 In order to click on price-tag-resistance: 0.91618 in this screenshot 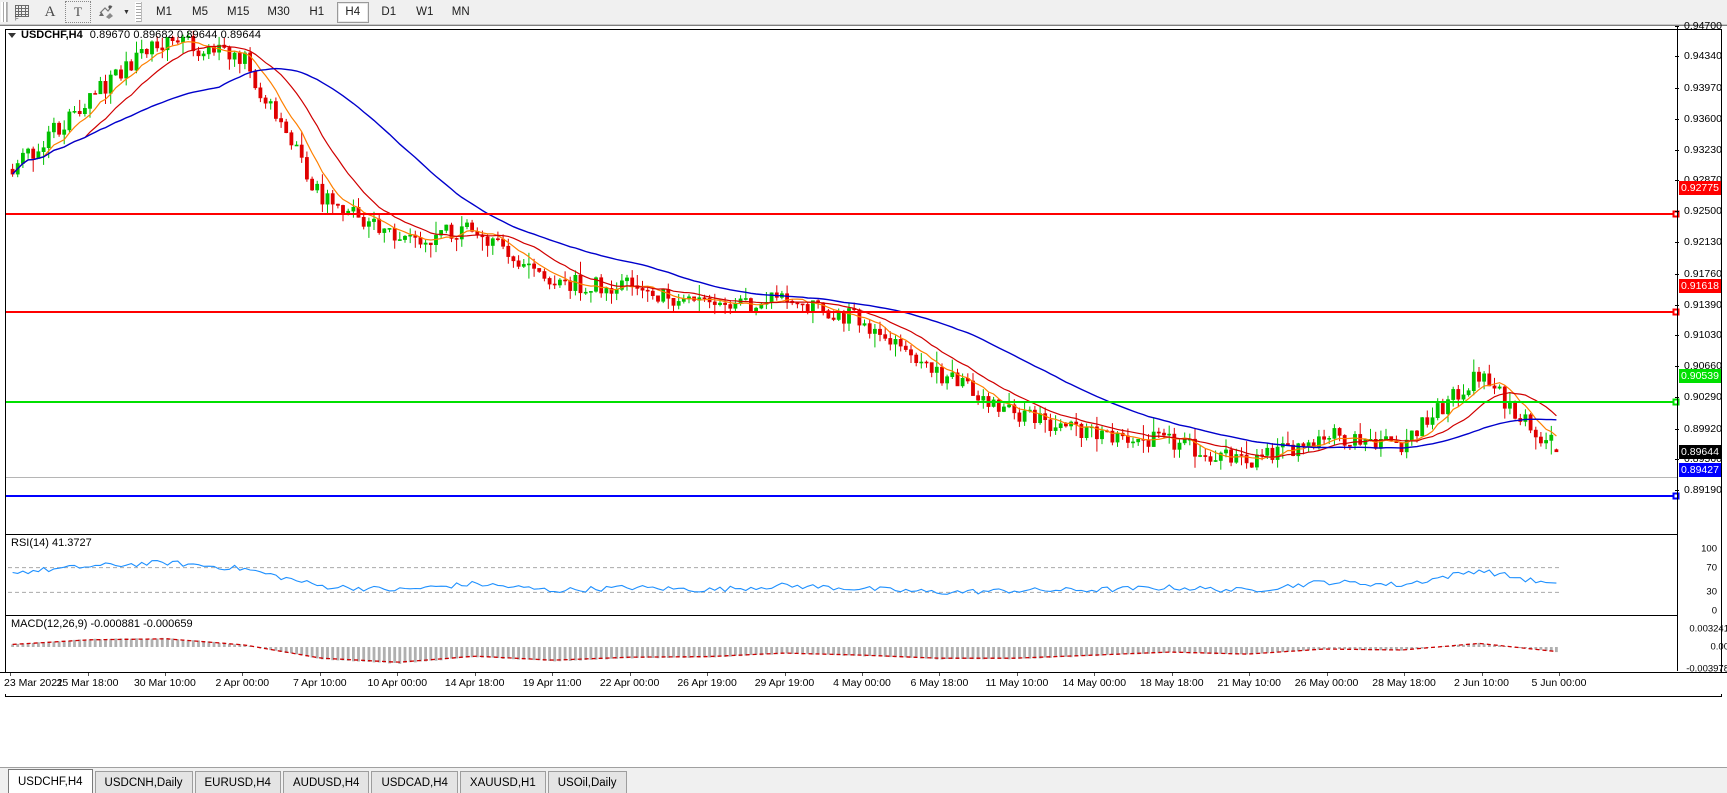, I will do `click(1700, 285)`.